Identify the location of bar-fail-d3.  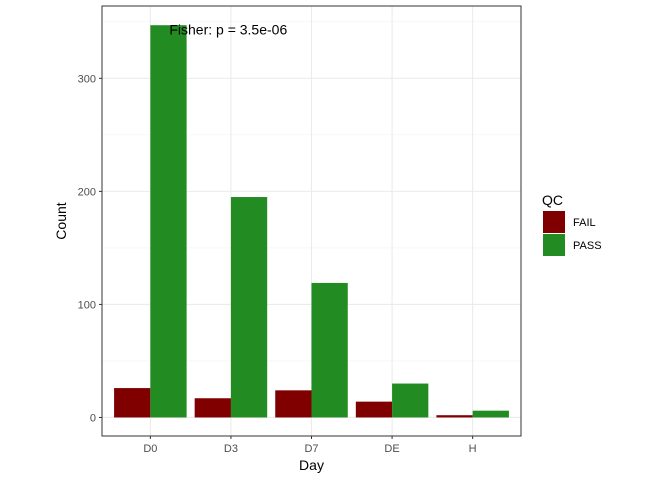
(212, 408).